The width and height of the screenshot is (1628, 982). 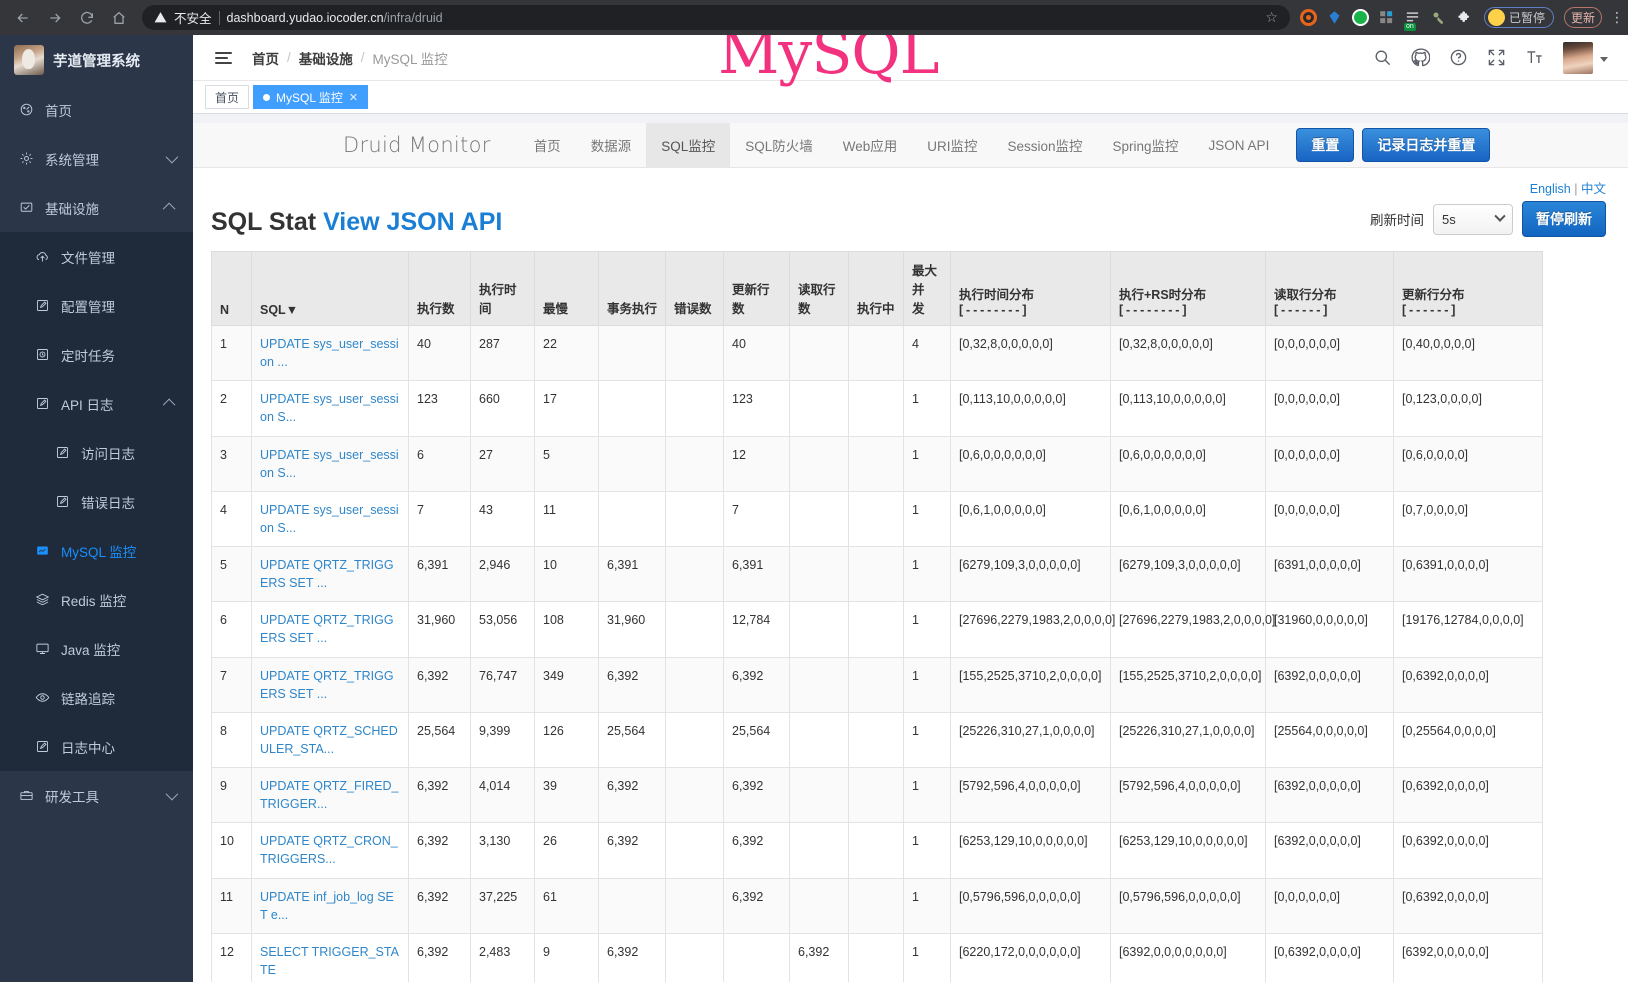 I want to click on sidebar-item-0: 首页, so click(x=96, y=109).